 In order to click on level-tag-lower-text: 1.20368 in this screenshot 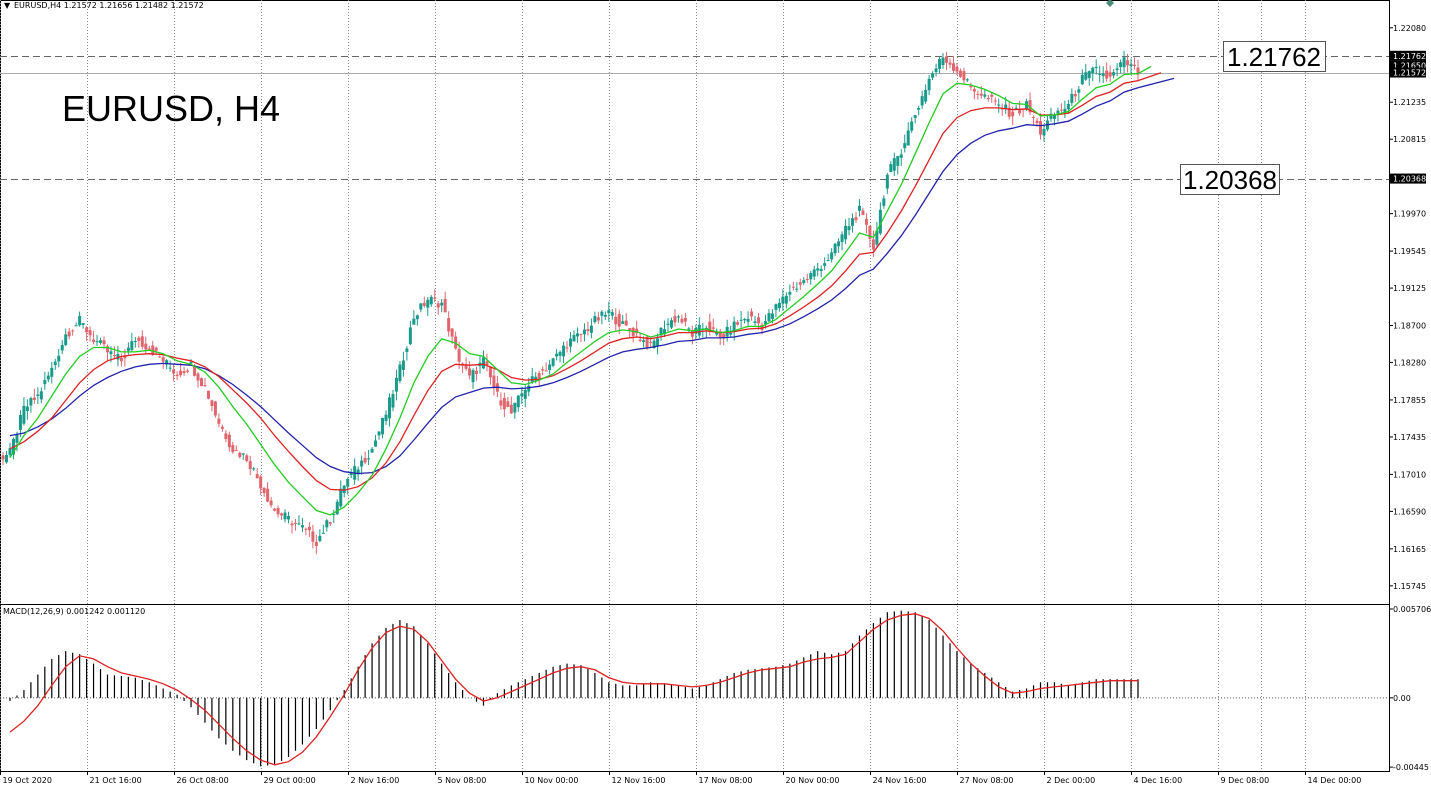, I will do `click(1409, 179)`.